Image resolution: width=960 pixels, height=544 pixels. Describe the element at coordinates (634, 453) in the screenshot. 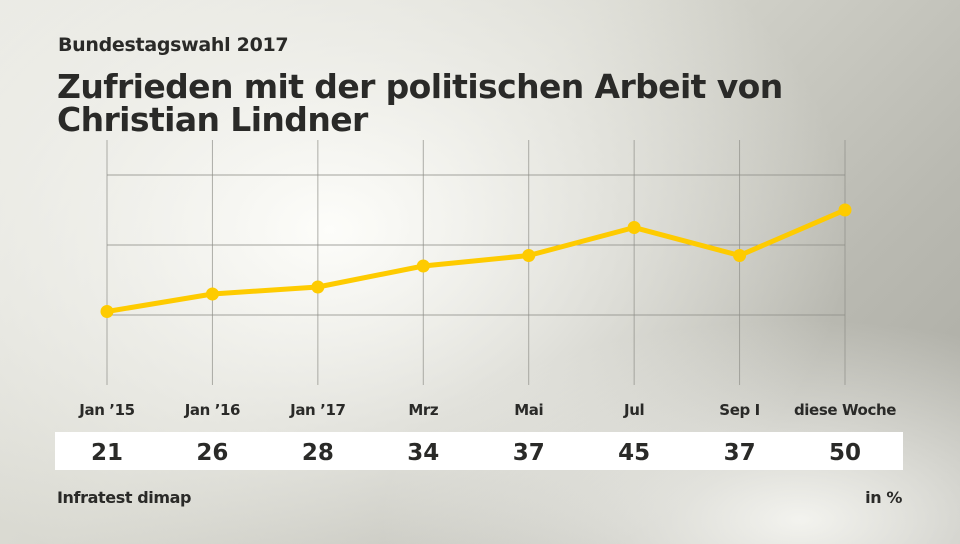

I see `value-label: 45` at that location.